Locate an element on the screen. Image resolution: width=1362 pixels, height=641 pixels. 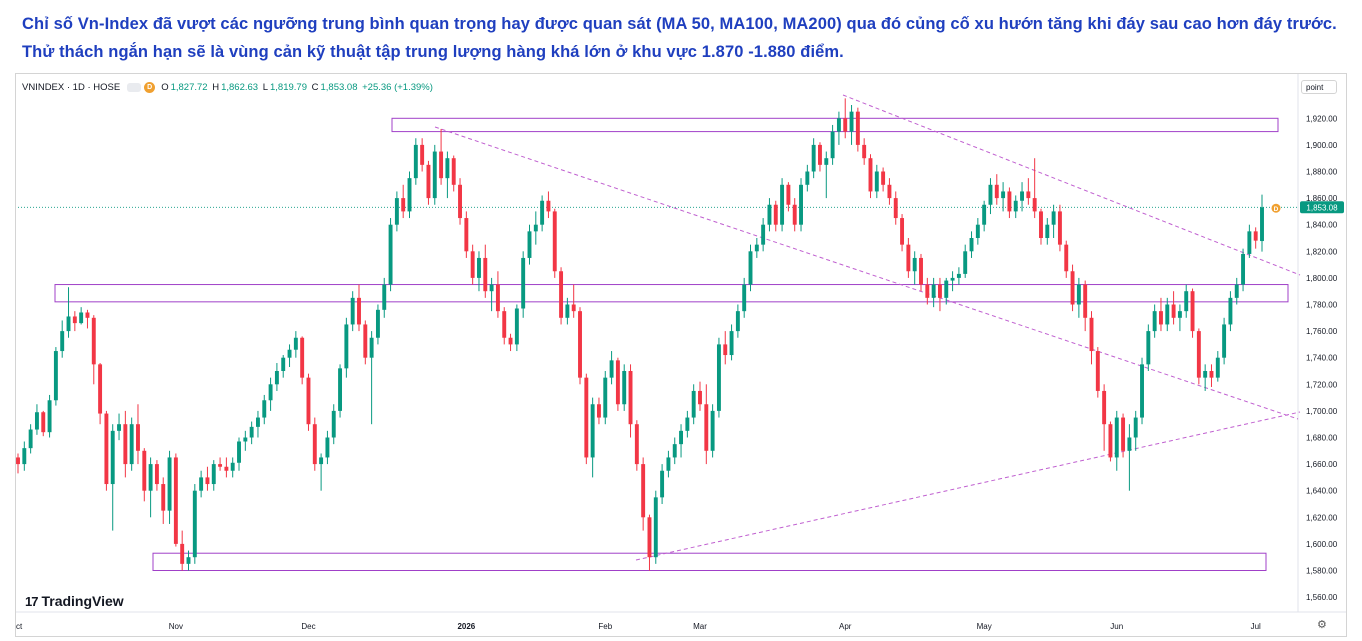
y-tick-label: 1,920.00 is located at coordinates (1322, 118).